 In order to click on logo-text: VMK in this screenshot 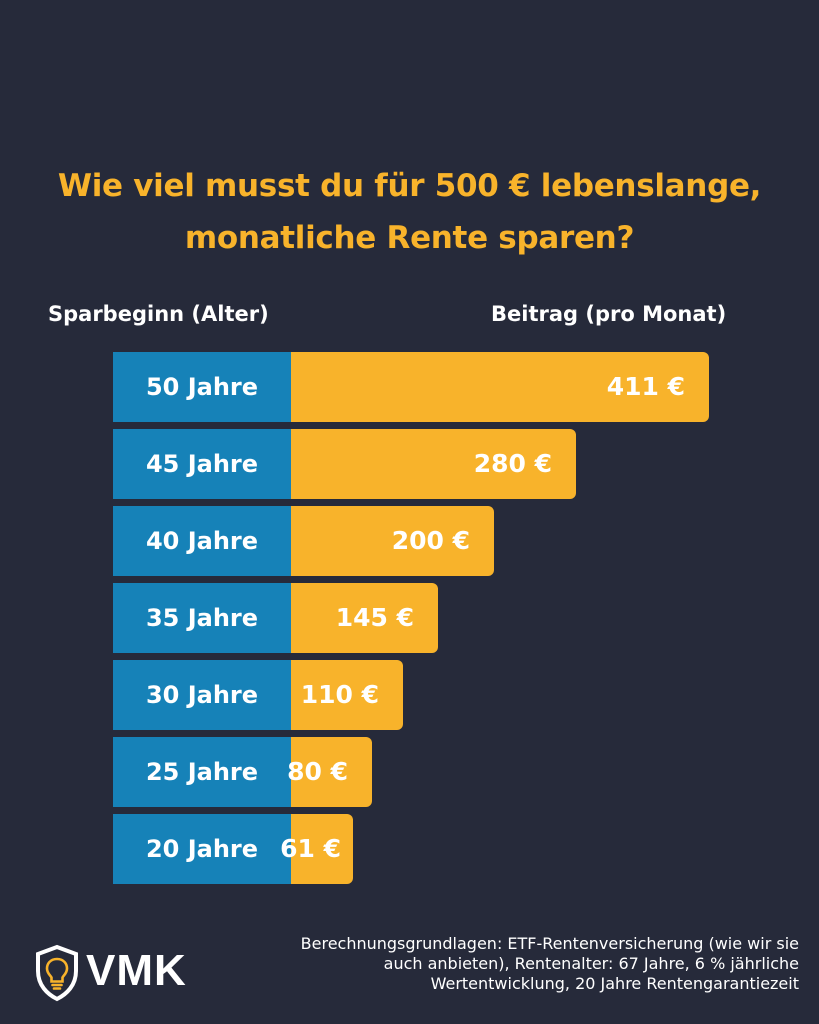, I will do `click(136, 970)`.